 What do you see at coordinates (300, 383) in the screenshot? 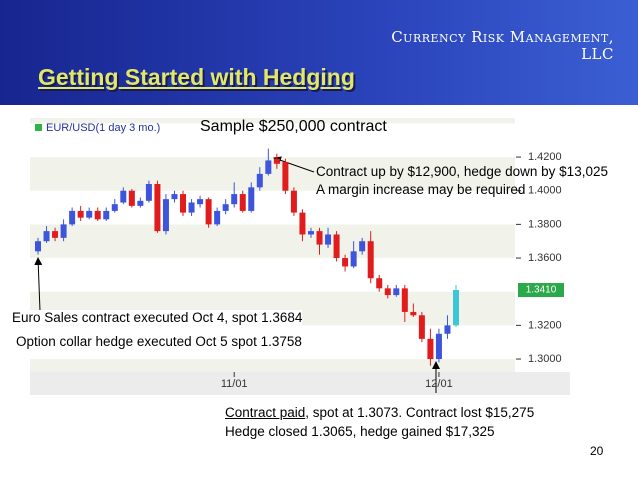
I see `x-axis-strip` at bounding box center [300, 383].